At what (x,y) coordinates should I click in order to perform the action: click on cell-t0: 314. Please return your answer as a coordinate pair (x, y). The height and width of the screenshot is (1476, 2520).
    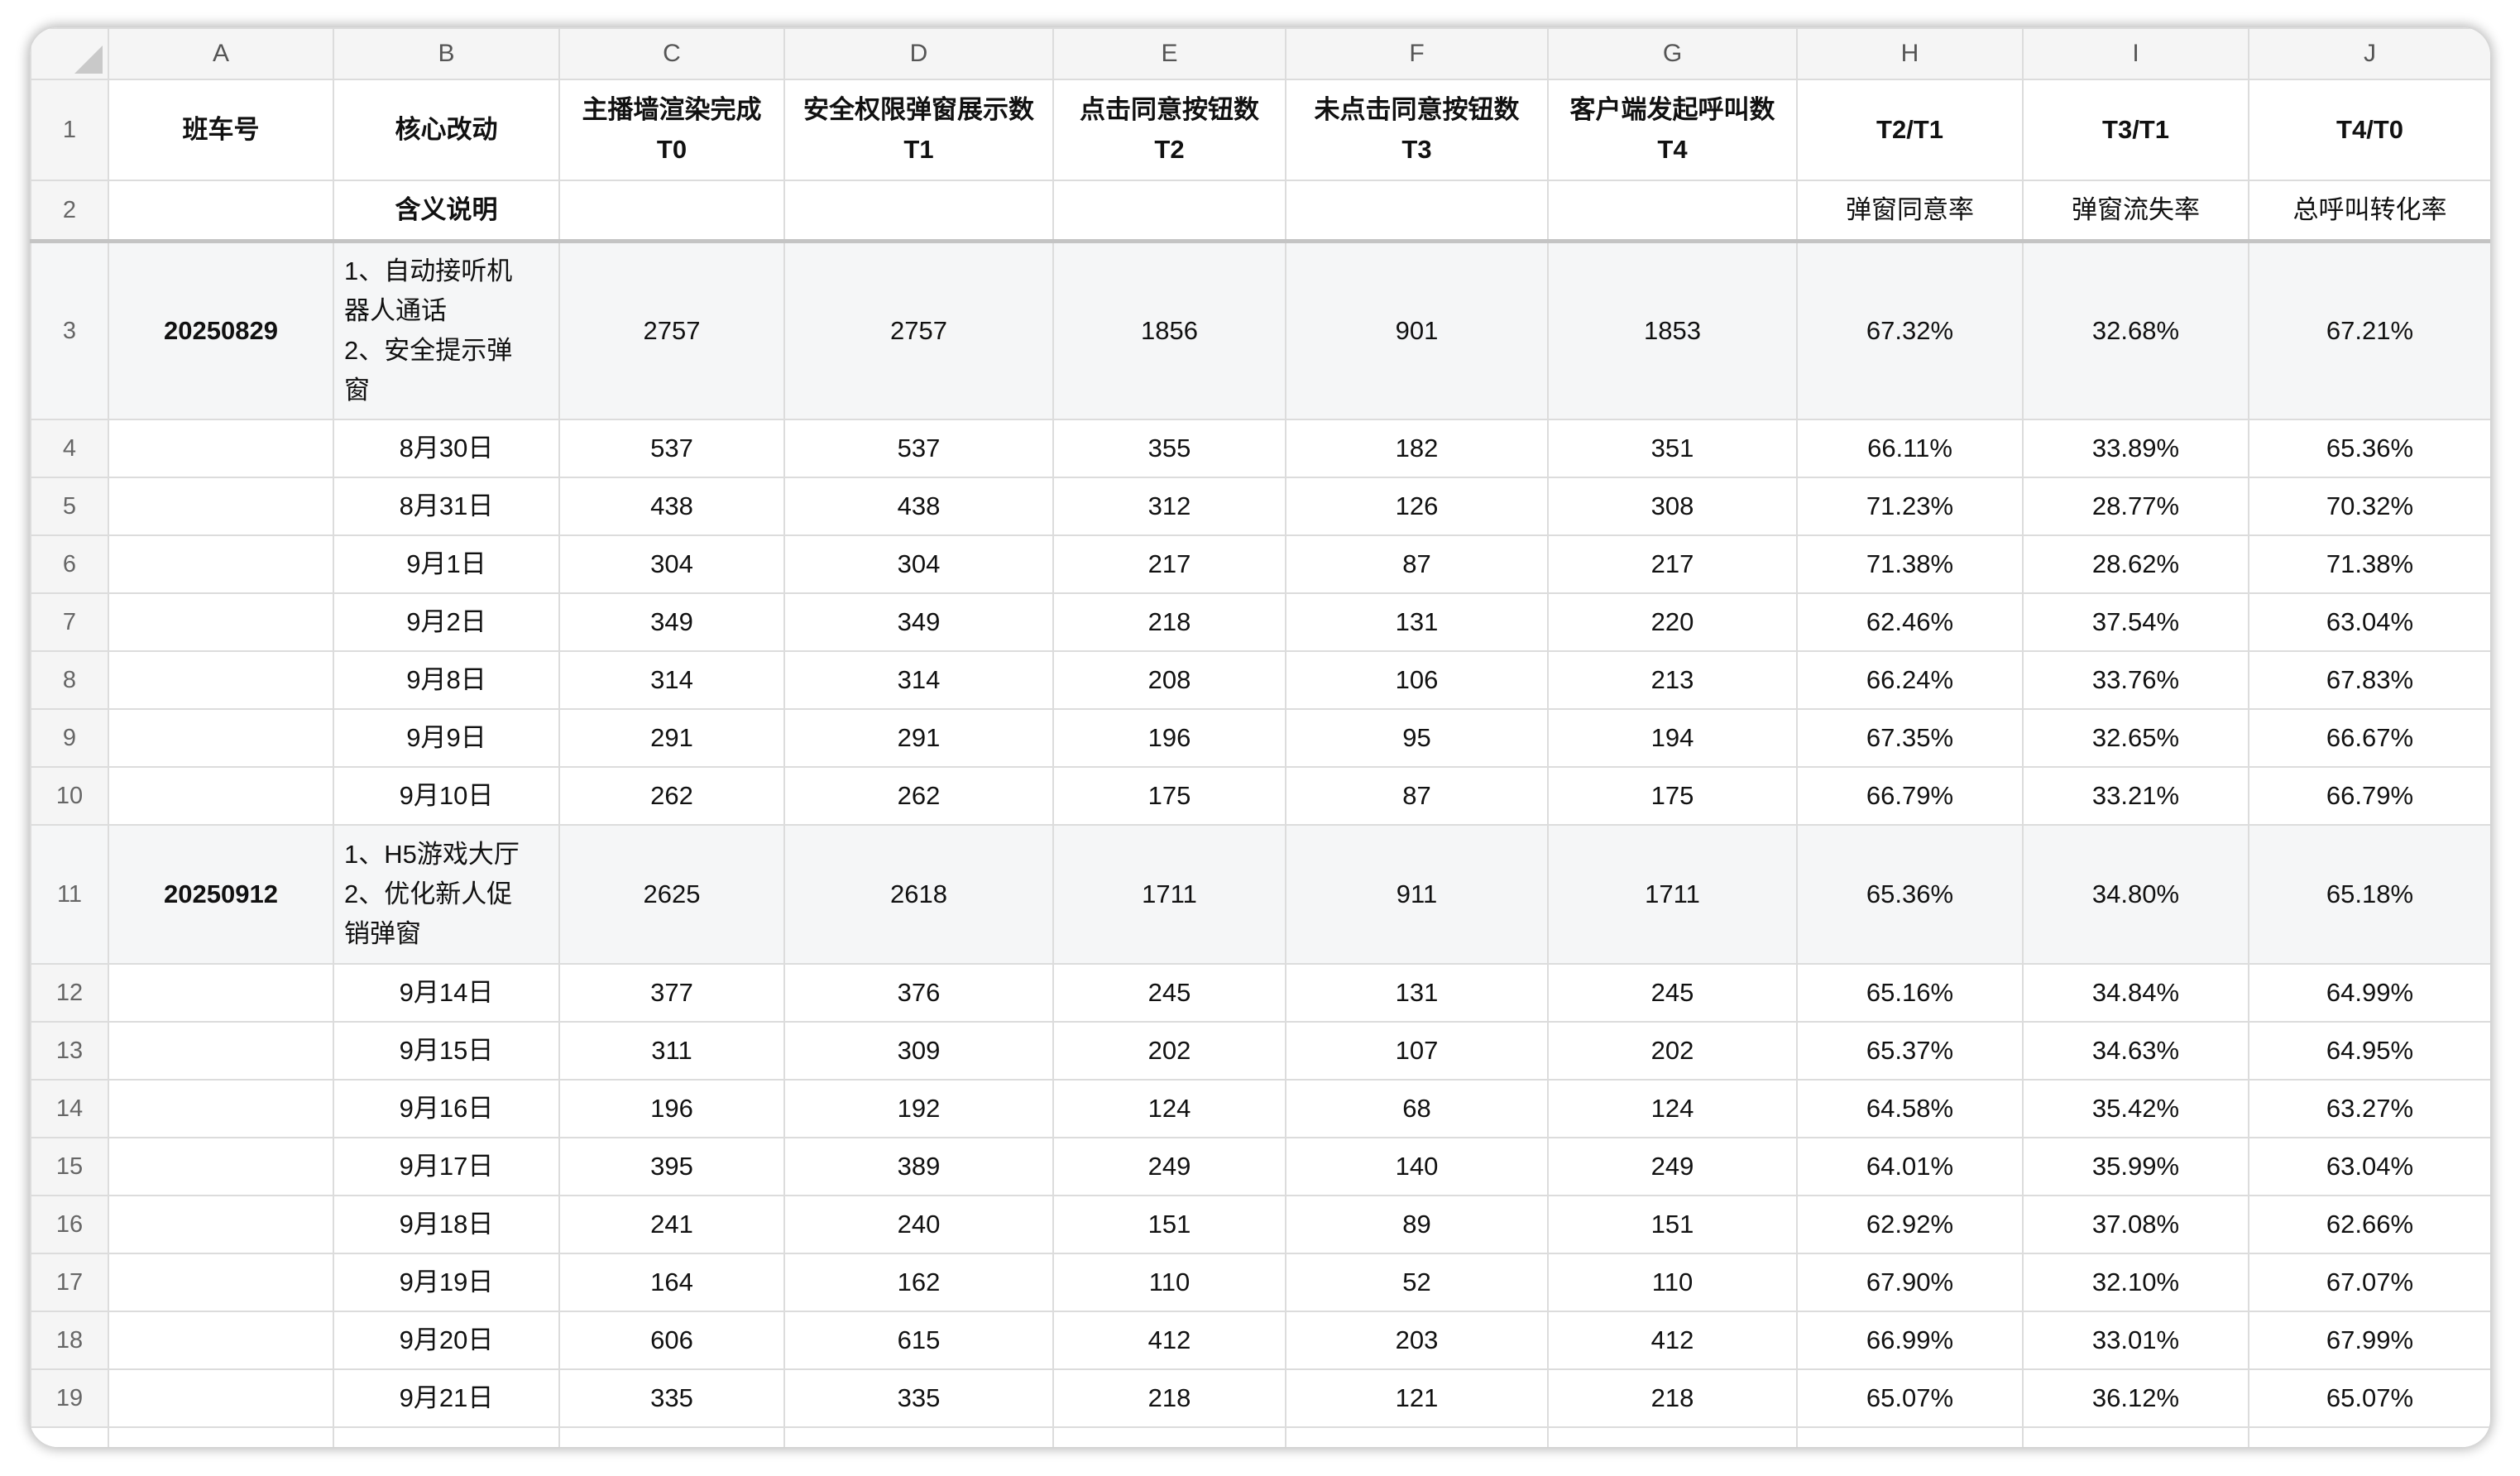
    Looking at the image, I should click on (671, 680).